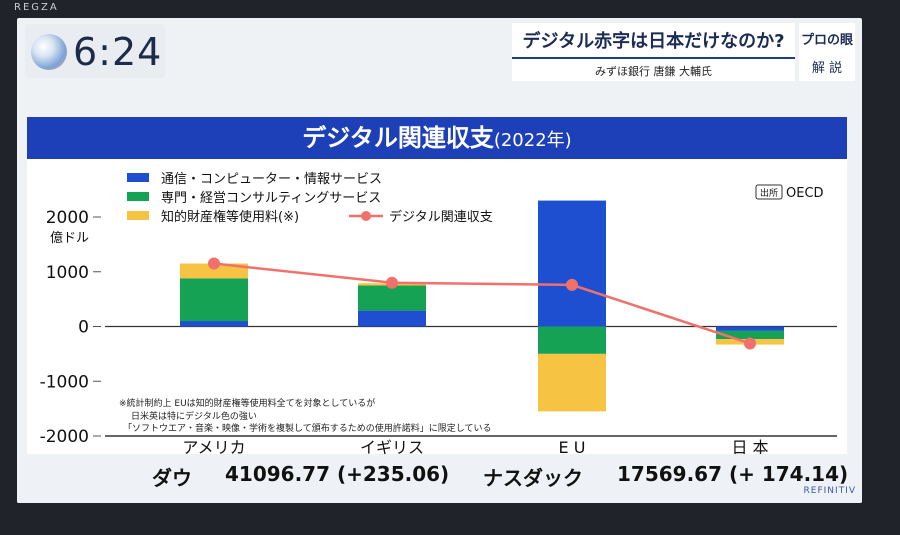 The width and height of the screenshot is (900, 535). I want to click on data-provider: REFINITIV, so click(829, 491).